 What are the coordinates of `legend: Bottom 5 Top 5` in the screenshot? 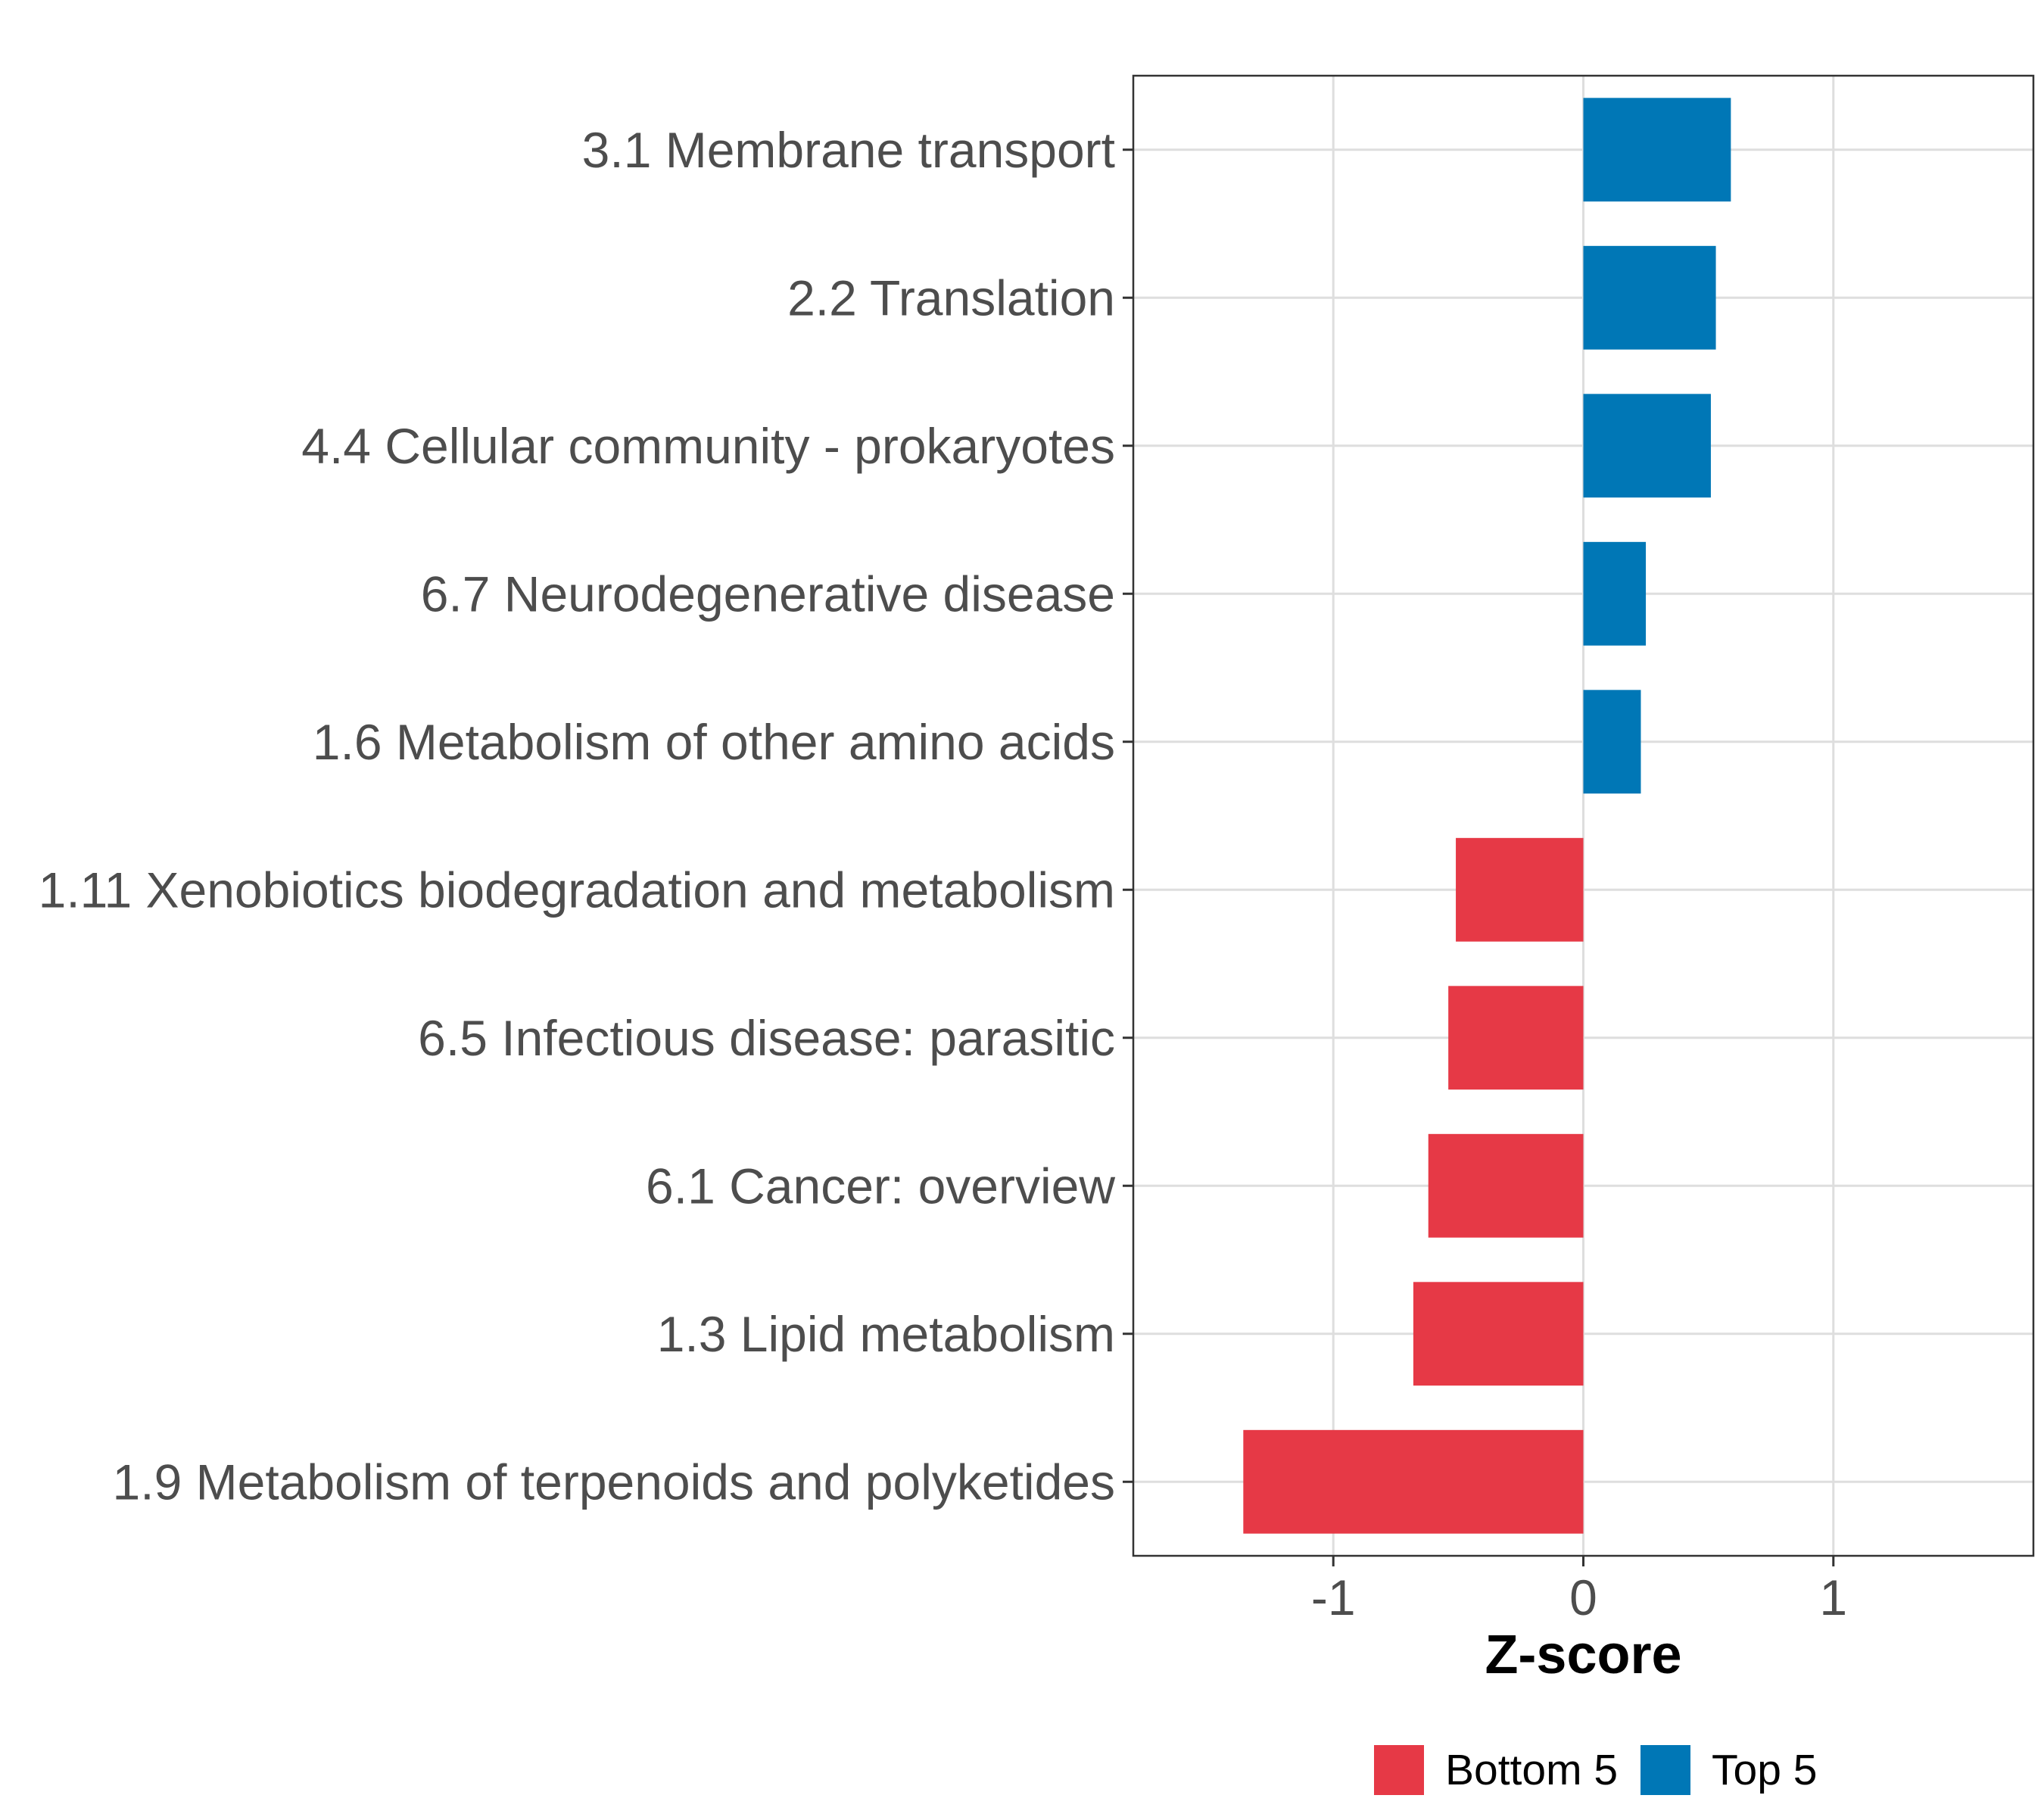 It's located at (1595, 1770).